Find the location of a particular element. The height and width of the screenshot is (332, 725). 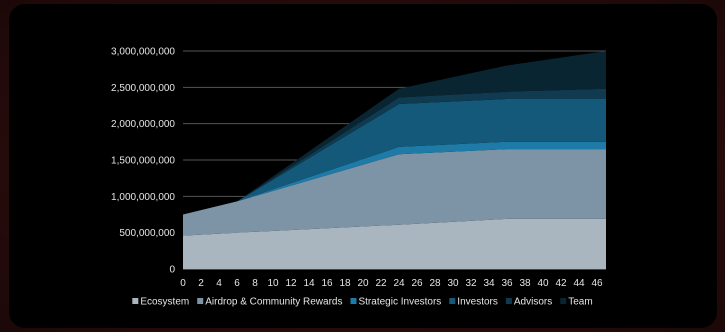

y-tick-label: 2,500,000,000 is located at coordinates (143, 88).